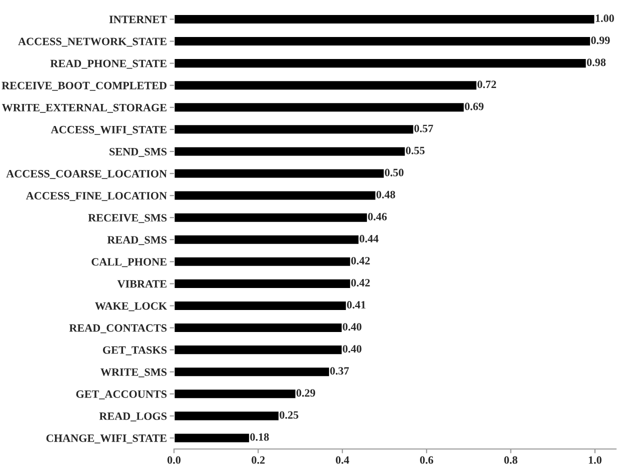 The height and width of the screenshot is (471, 626). What do you see at coordinates (134, 351) in the screenshot?
I see `y-tick-label: GET_TASKS` at bounding box center [134, 351].